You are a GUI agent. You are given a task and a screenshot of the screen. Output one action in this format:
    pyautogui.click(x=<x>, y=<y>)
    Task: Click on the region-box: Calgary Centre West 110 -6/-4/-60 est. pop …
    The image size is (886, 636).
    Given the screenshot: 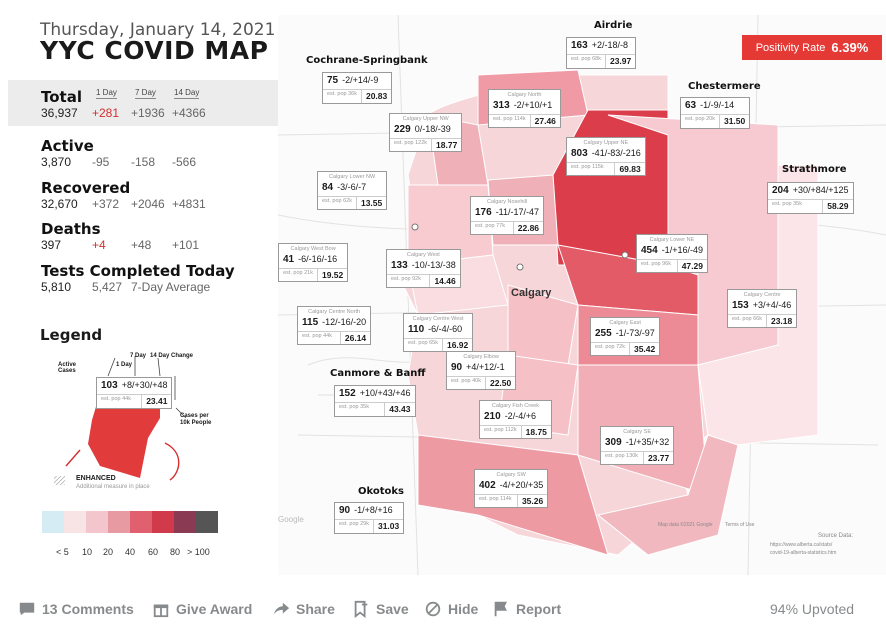 What is the action you would take?
    pyautogui.click(x=438, y=332)
    